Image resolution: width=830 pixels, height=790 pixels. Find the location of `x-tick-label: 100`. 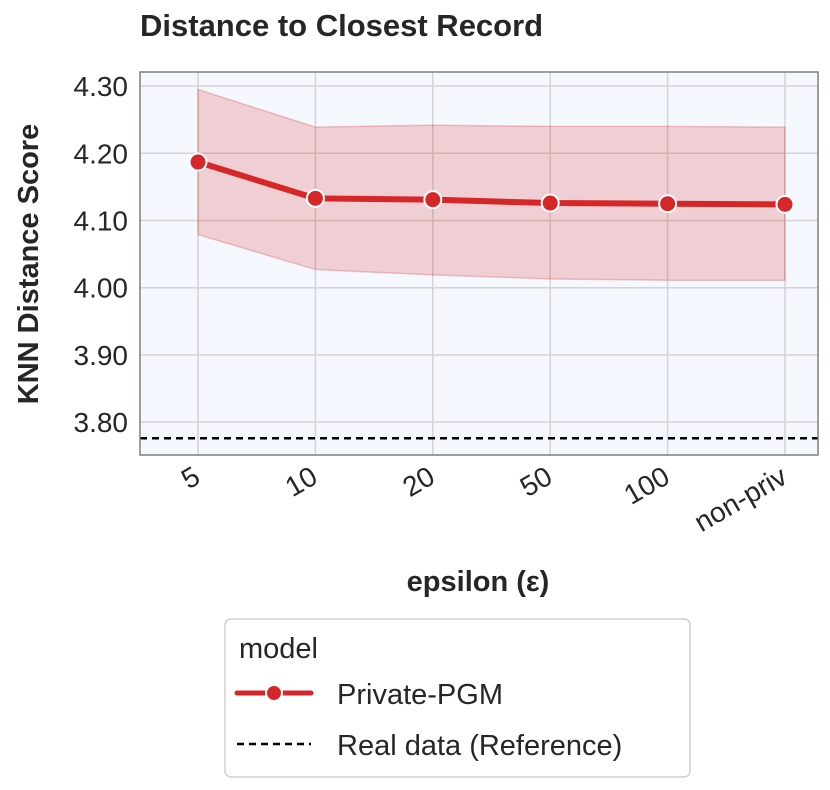

x-tick-label: 100 is located at coordinates (647, 485).